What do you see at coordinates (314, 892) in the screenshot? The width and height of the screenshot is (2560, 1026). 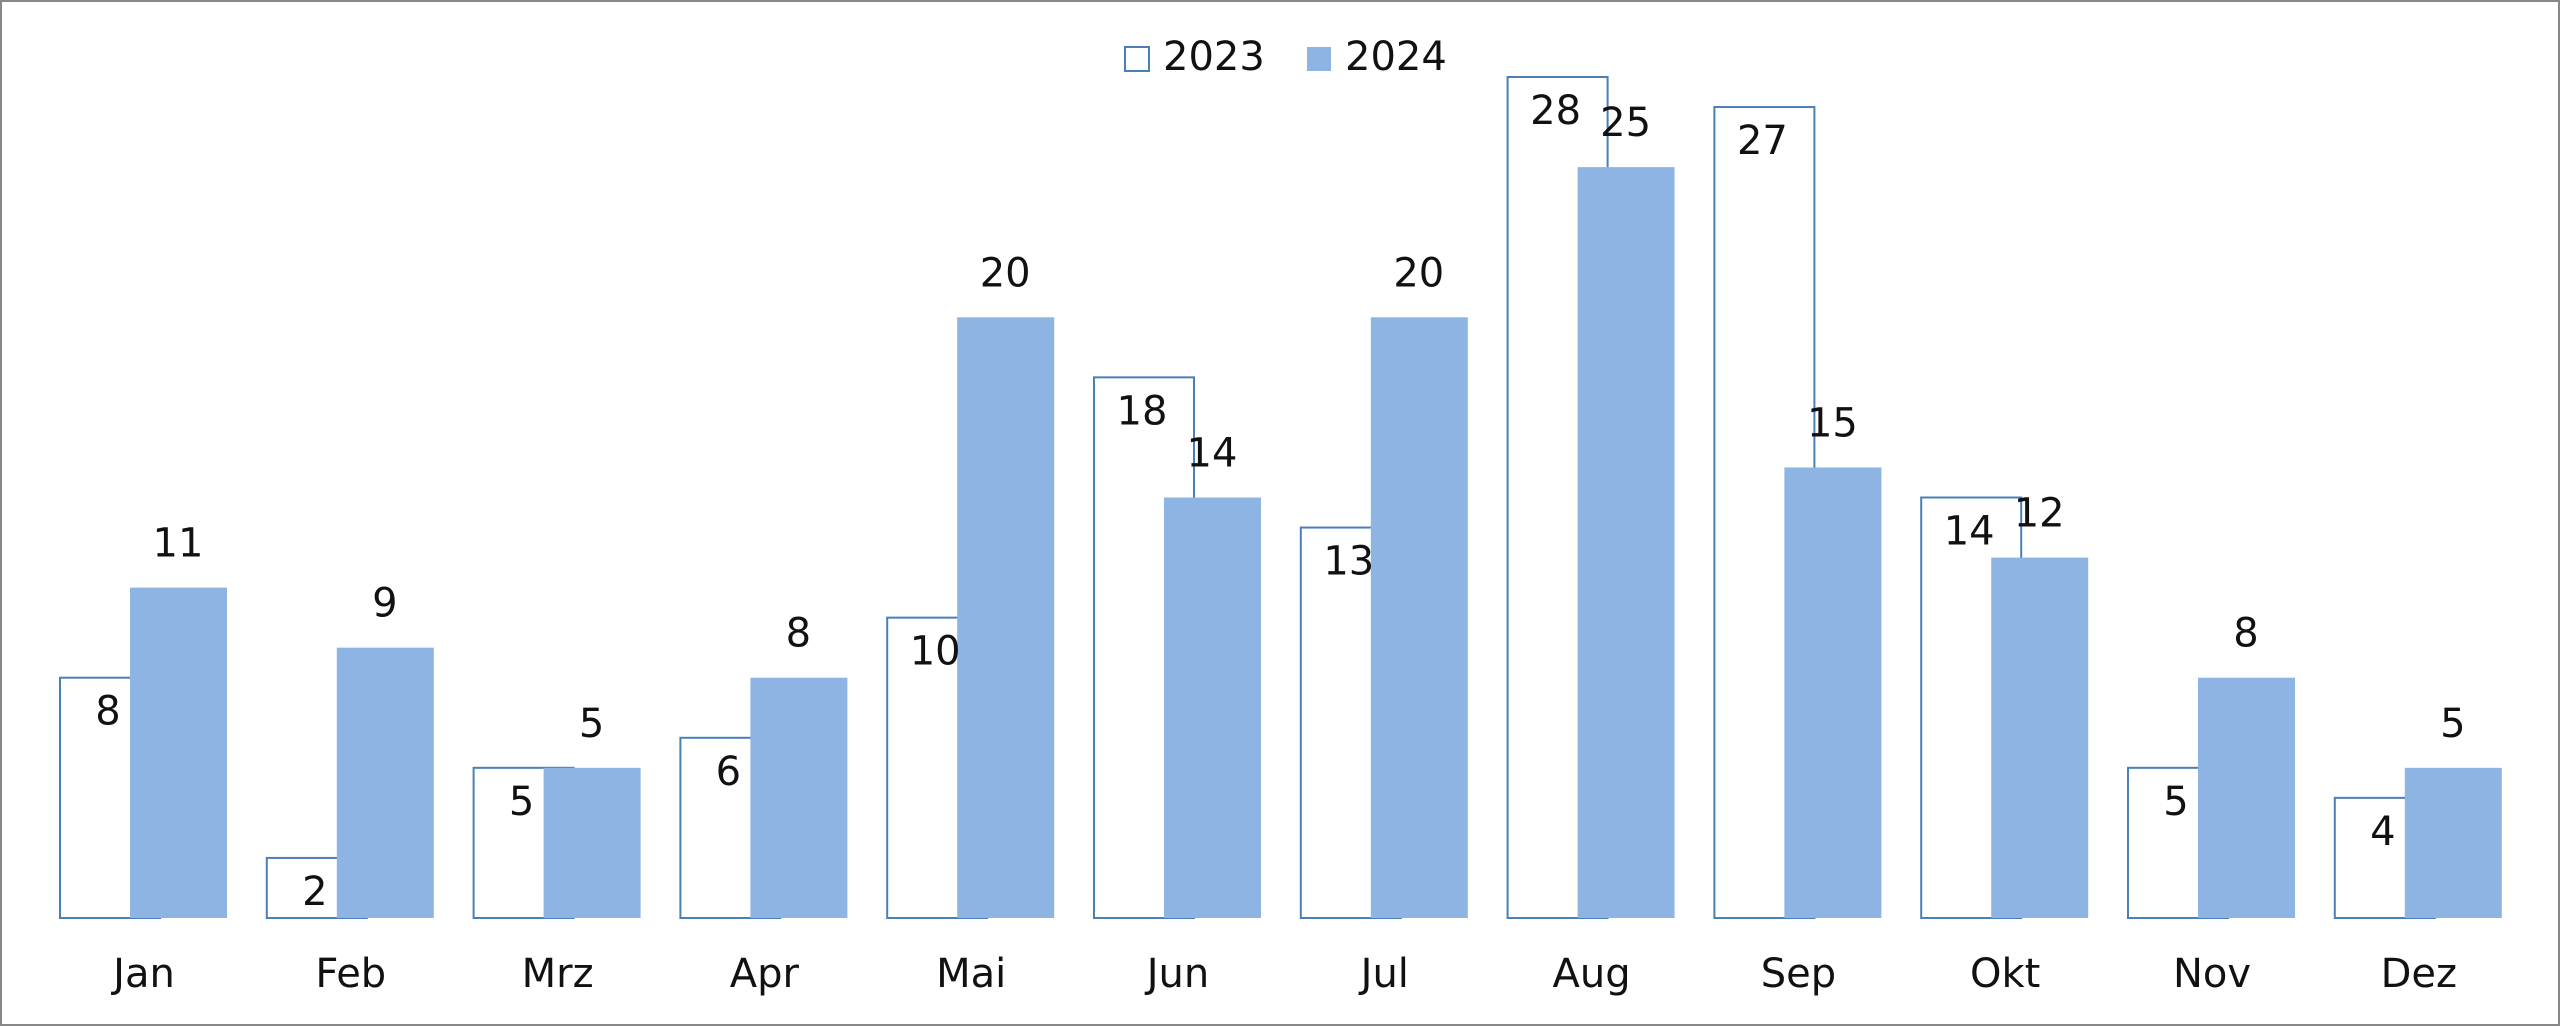 I see `data-label: 2` at bounding box center [314, 892].